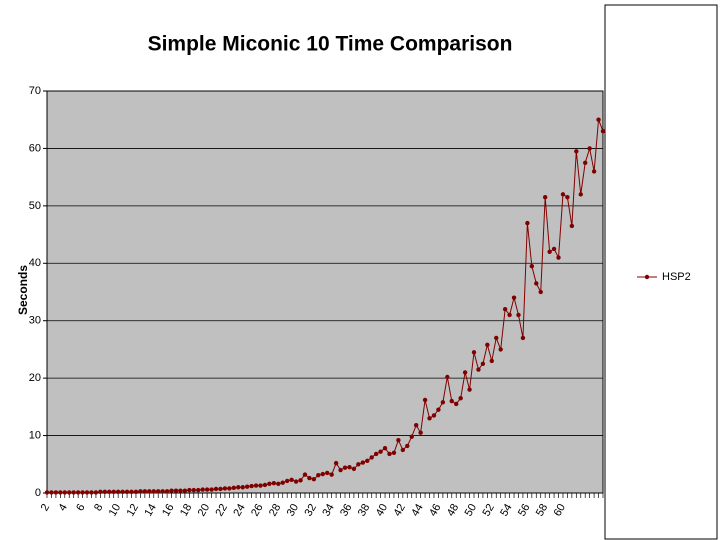 This screenshot has height=540, width=720. I want to click on x-tick-label: 6, so click(80, 507).